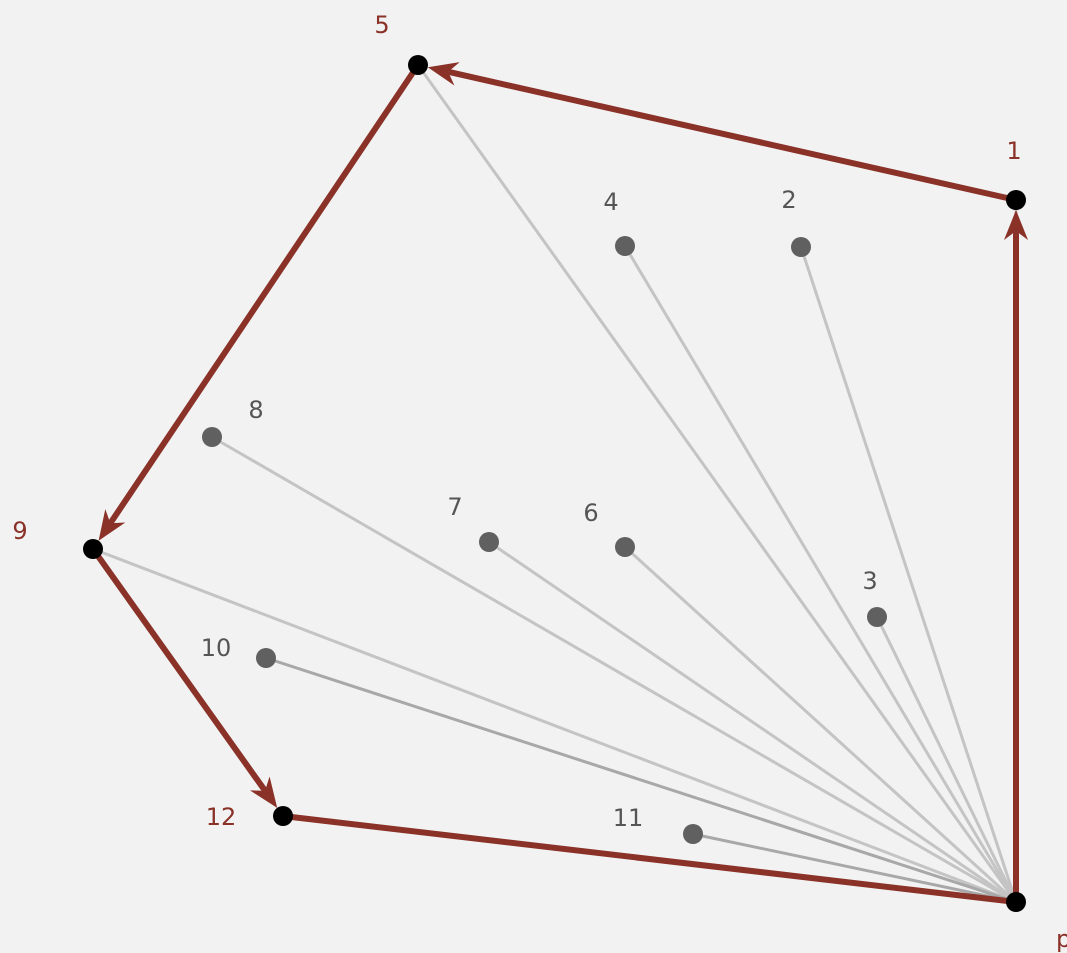 The width and height of the screenshot is (1067, 953). Describe the element at coordinates (255, 410) in the screenshot. I see `point-label-8: 8` at that location.